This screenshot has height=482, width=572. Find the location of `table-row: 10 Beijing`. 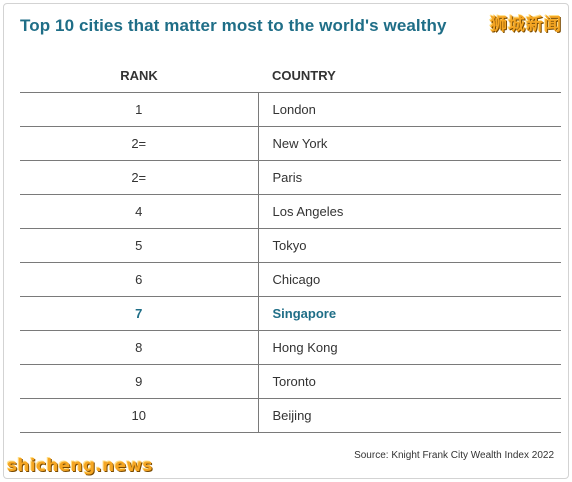

table-row: 10 Beijing is located at coordinates (290, 415).